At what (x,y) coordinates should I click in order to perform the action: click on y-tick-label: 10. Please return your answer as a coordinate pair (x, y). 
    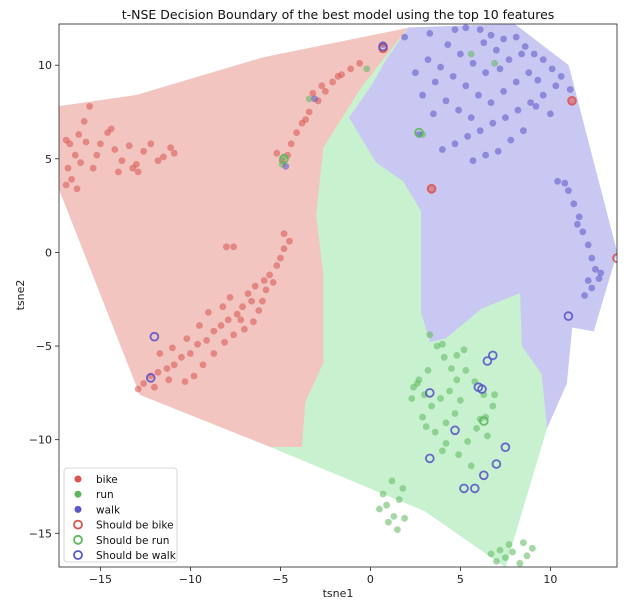
    Looking at the image, I should click on (45, 65).